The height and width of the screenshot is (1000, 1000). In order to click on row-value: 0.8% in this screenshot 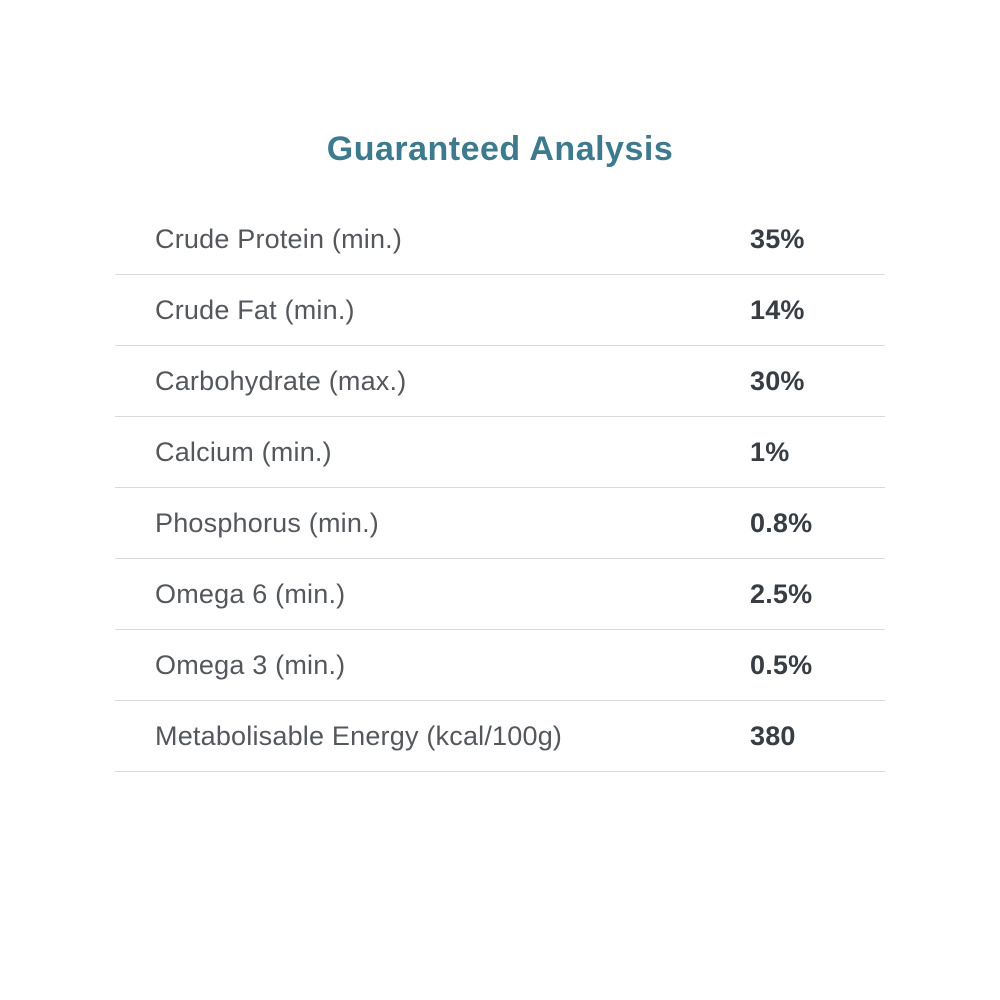, I will do `click(781, 522)`.